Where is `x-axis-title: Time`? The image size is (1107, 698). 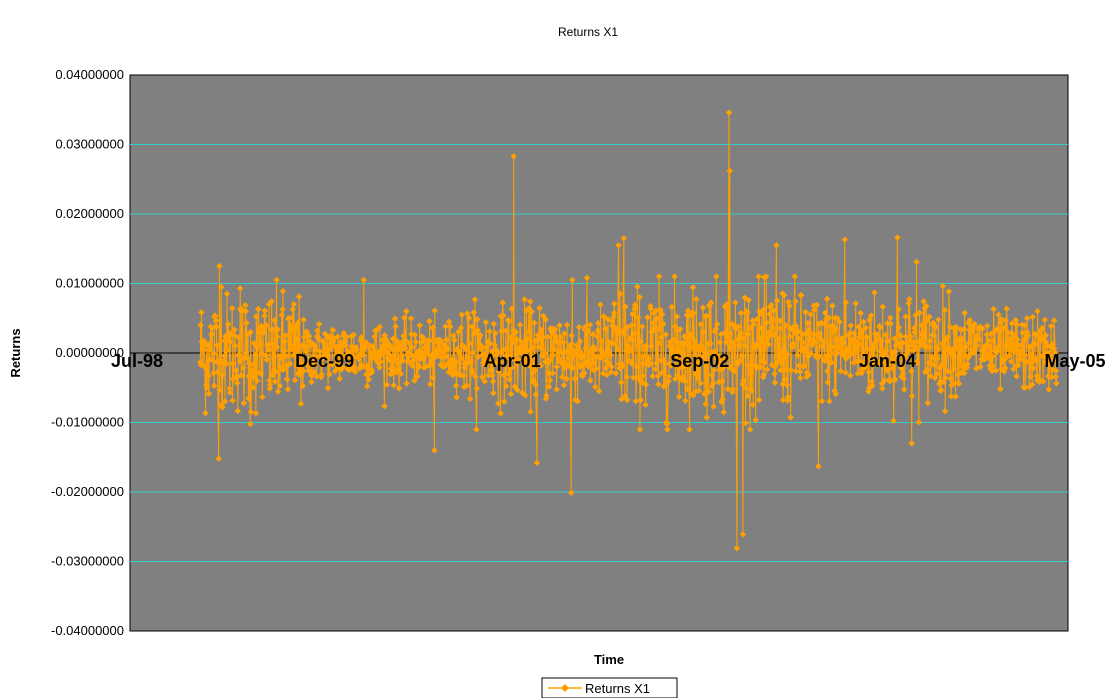 x-axis-title: Time is located at coordinates (609, 659).